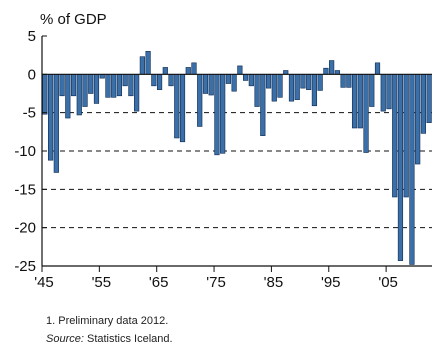 Image resolution: width=432 pixels, height=349 pixels. I want to click on source-note: Source: Statistics Iceland., so click(109, 339).